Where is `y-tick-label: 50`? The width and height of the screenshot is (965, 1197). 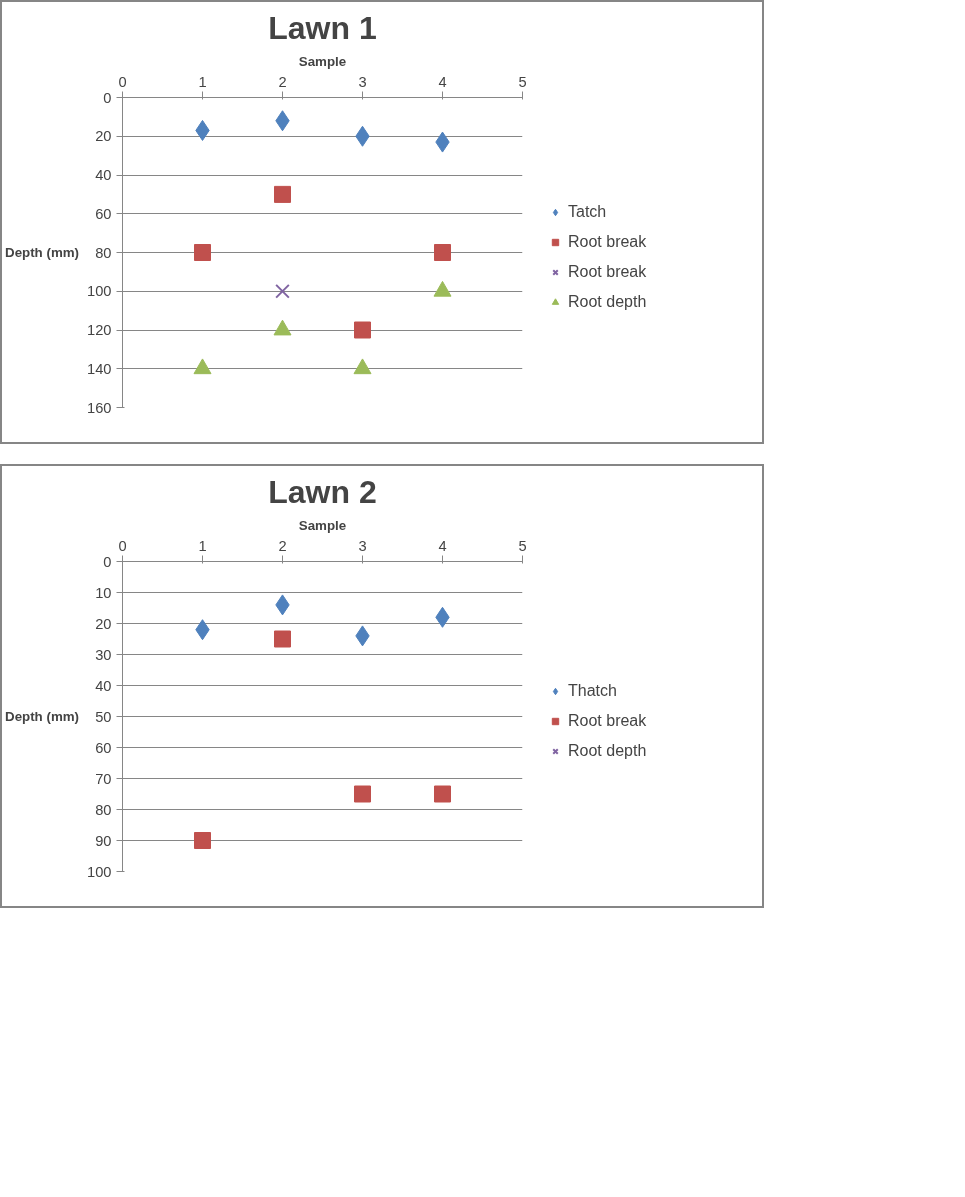 y-tick-label: 50 is located at coordinates (103, 716).